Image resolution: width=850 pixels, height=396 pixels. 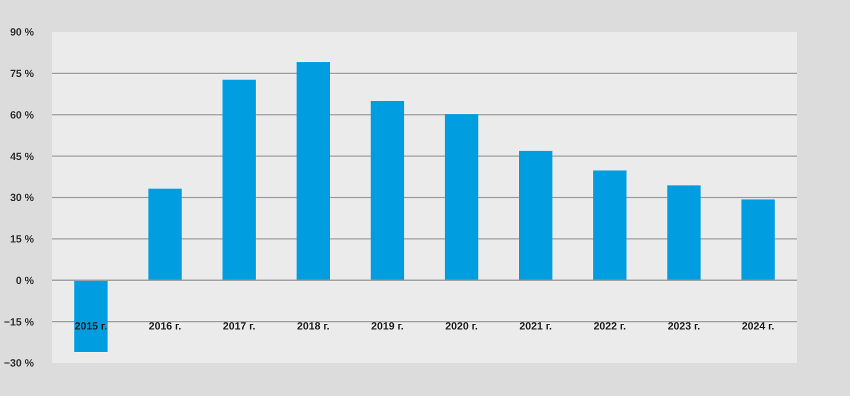 What do you see at coordinates (461, 326) in the screenshot?
I see `x-tick-label: 2020 г.` at bounding box center [461, 326].